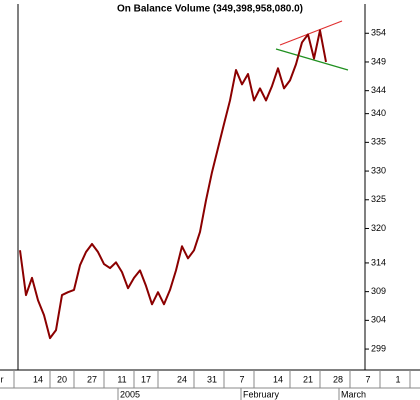  What do you see at coordinates (182, 379) in the screenshot?
I see `x-tick-label: 24` at bounding box center [182, 379].